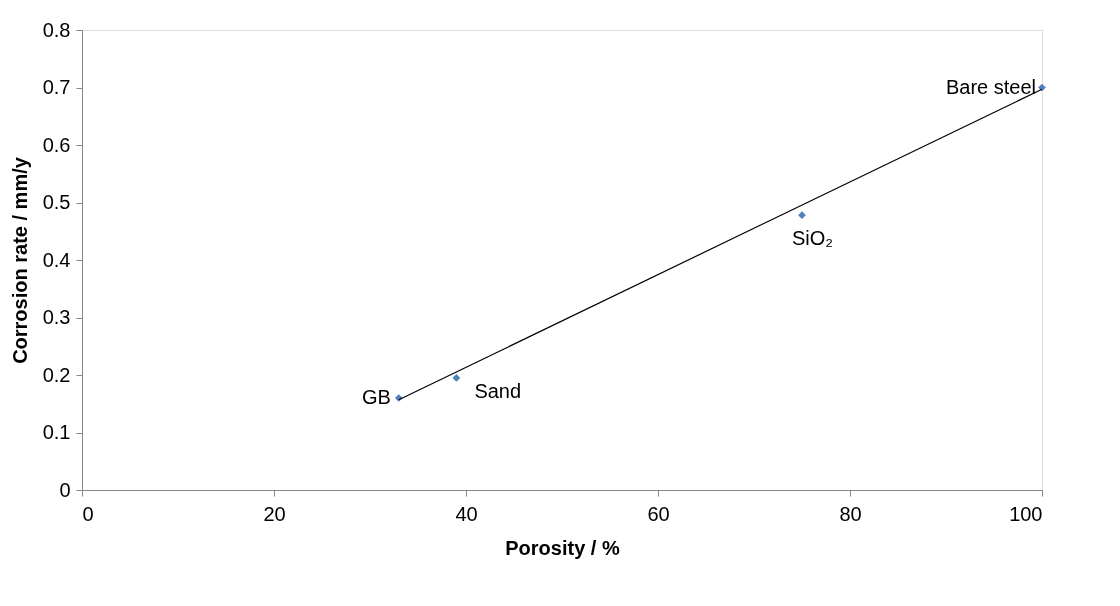  I want to click on y-tick-label: 0.8, so click(56, 29).